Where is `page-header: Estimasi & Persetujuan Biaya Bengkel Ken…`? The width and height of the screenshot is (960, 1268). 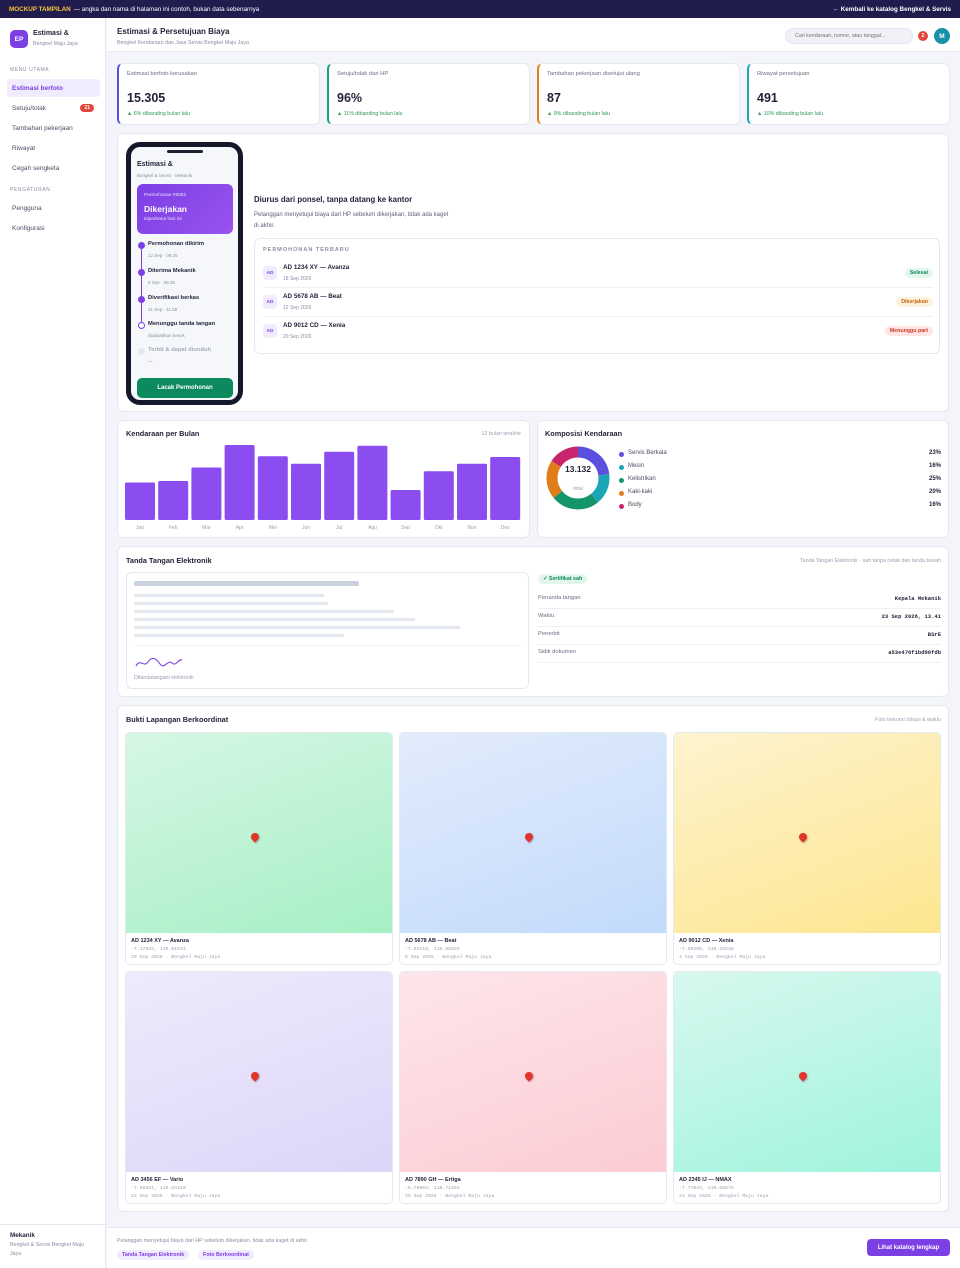 page-header: Estimasi & Persetujuan Biaya Bengkel Ken… is located at coordinates (533, 35).